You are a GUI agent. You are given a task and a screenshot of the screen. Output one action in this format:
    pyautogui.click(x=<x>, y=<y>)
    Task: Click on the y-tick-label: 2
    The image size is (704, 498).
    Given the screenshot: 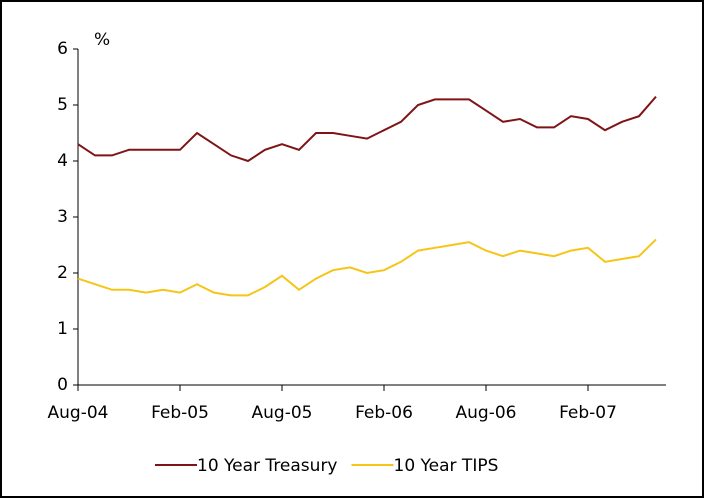 What is the action you would take?
    pyautogui.click(x=62, y=273)
    